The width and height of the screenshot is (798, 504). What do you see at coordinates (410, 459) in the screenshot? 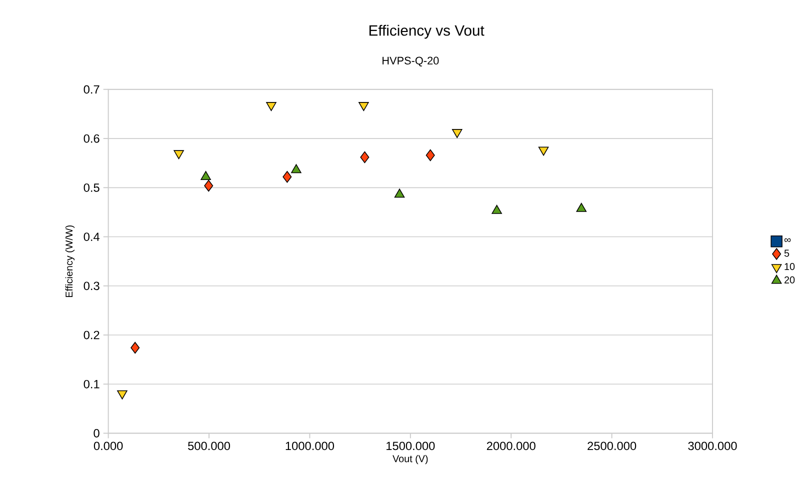
I see `x-axis-title: Vout (V)` at bounding box center [410, 459].